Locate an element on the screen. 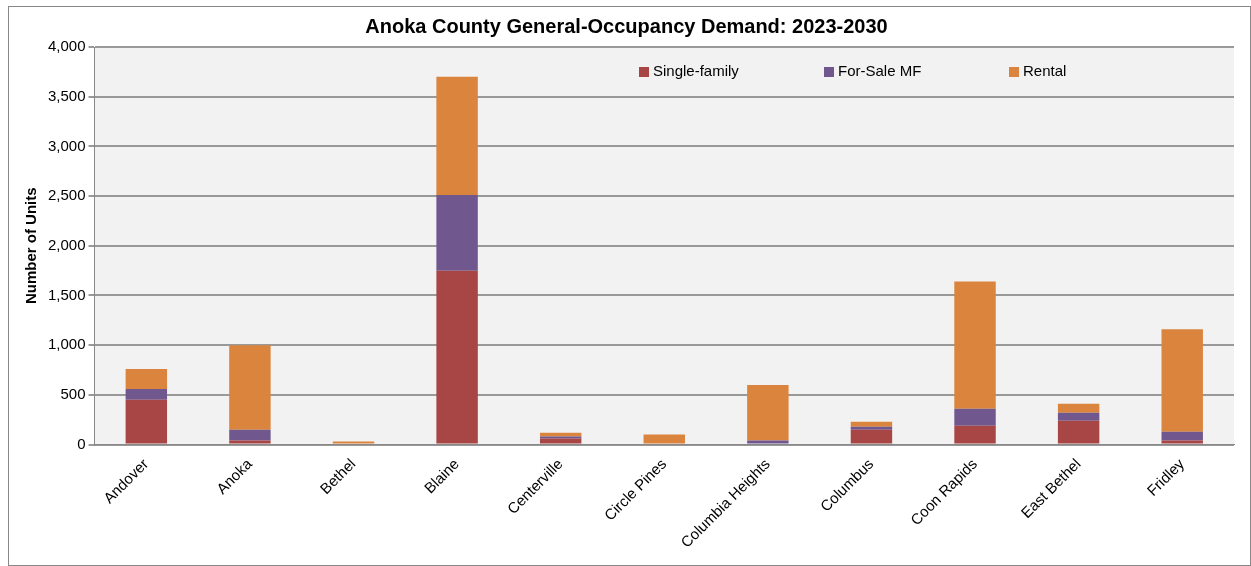 Image resolution: width=1251 pixels, height=566 pixels. y-tick-label: 500 is located at coordinates (73, 393).